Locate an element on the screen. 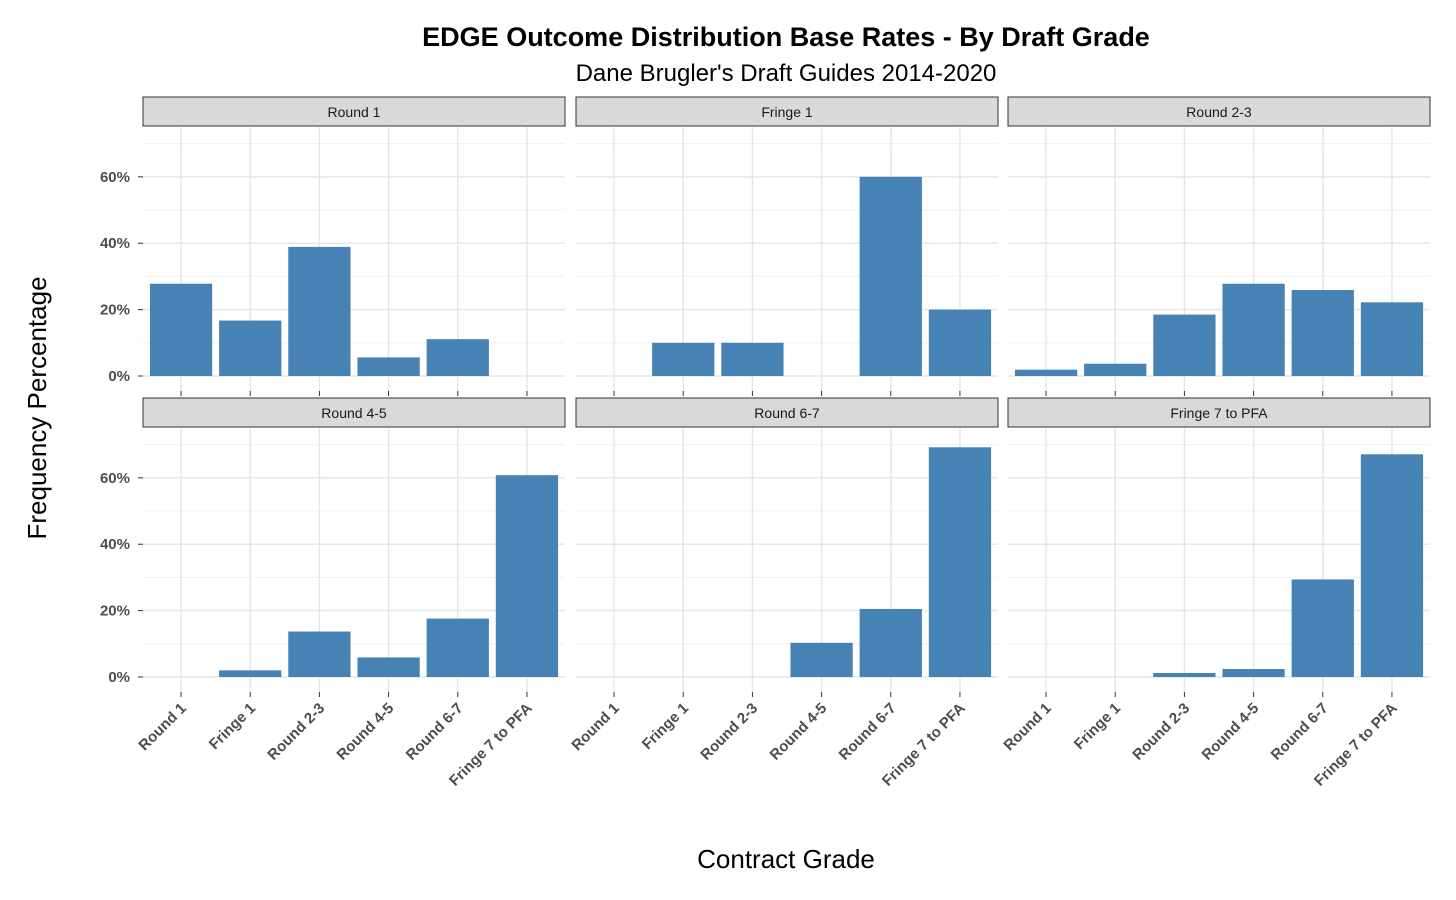  facet-strip-label: Fringe 1 is located at coordinates (787, 112).